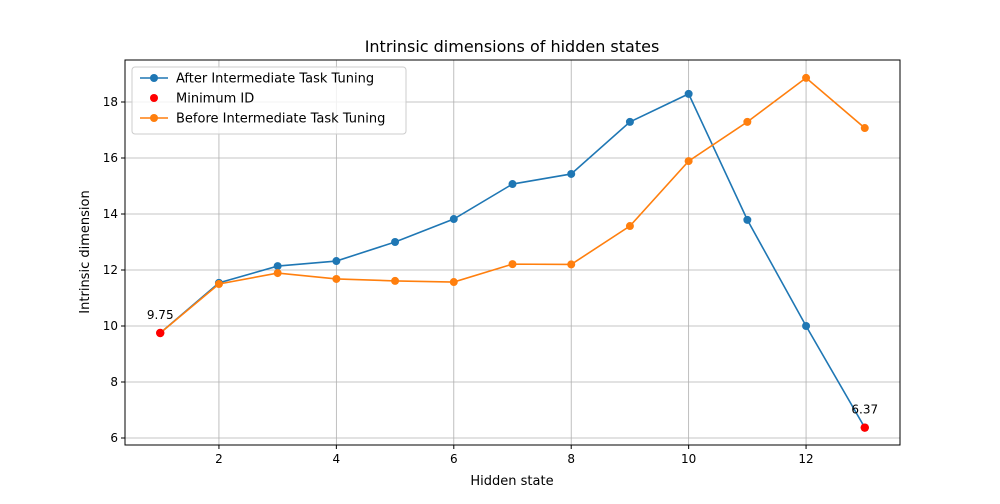 The image size is (1000, 504). What do you see at coordinates (454, 459) in the screenshot?
I see `x-tick-label: 6` at bounding box center [454, 459].